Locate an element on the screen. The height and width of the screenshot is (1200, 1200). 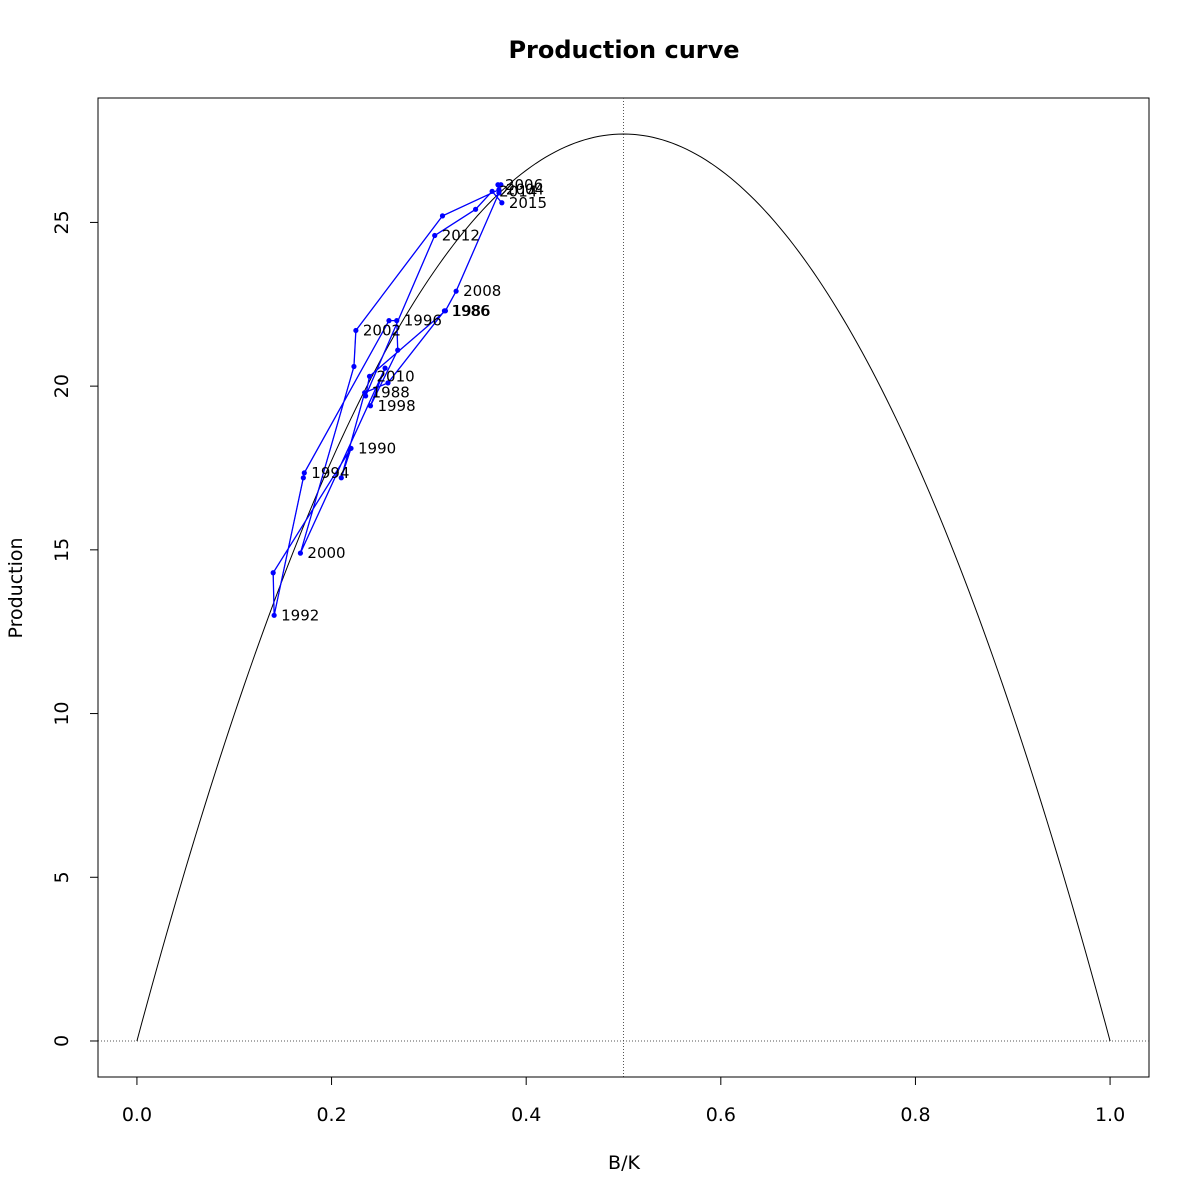
y-tick-label: 5 is located at coordinates (62, 877).